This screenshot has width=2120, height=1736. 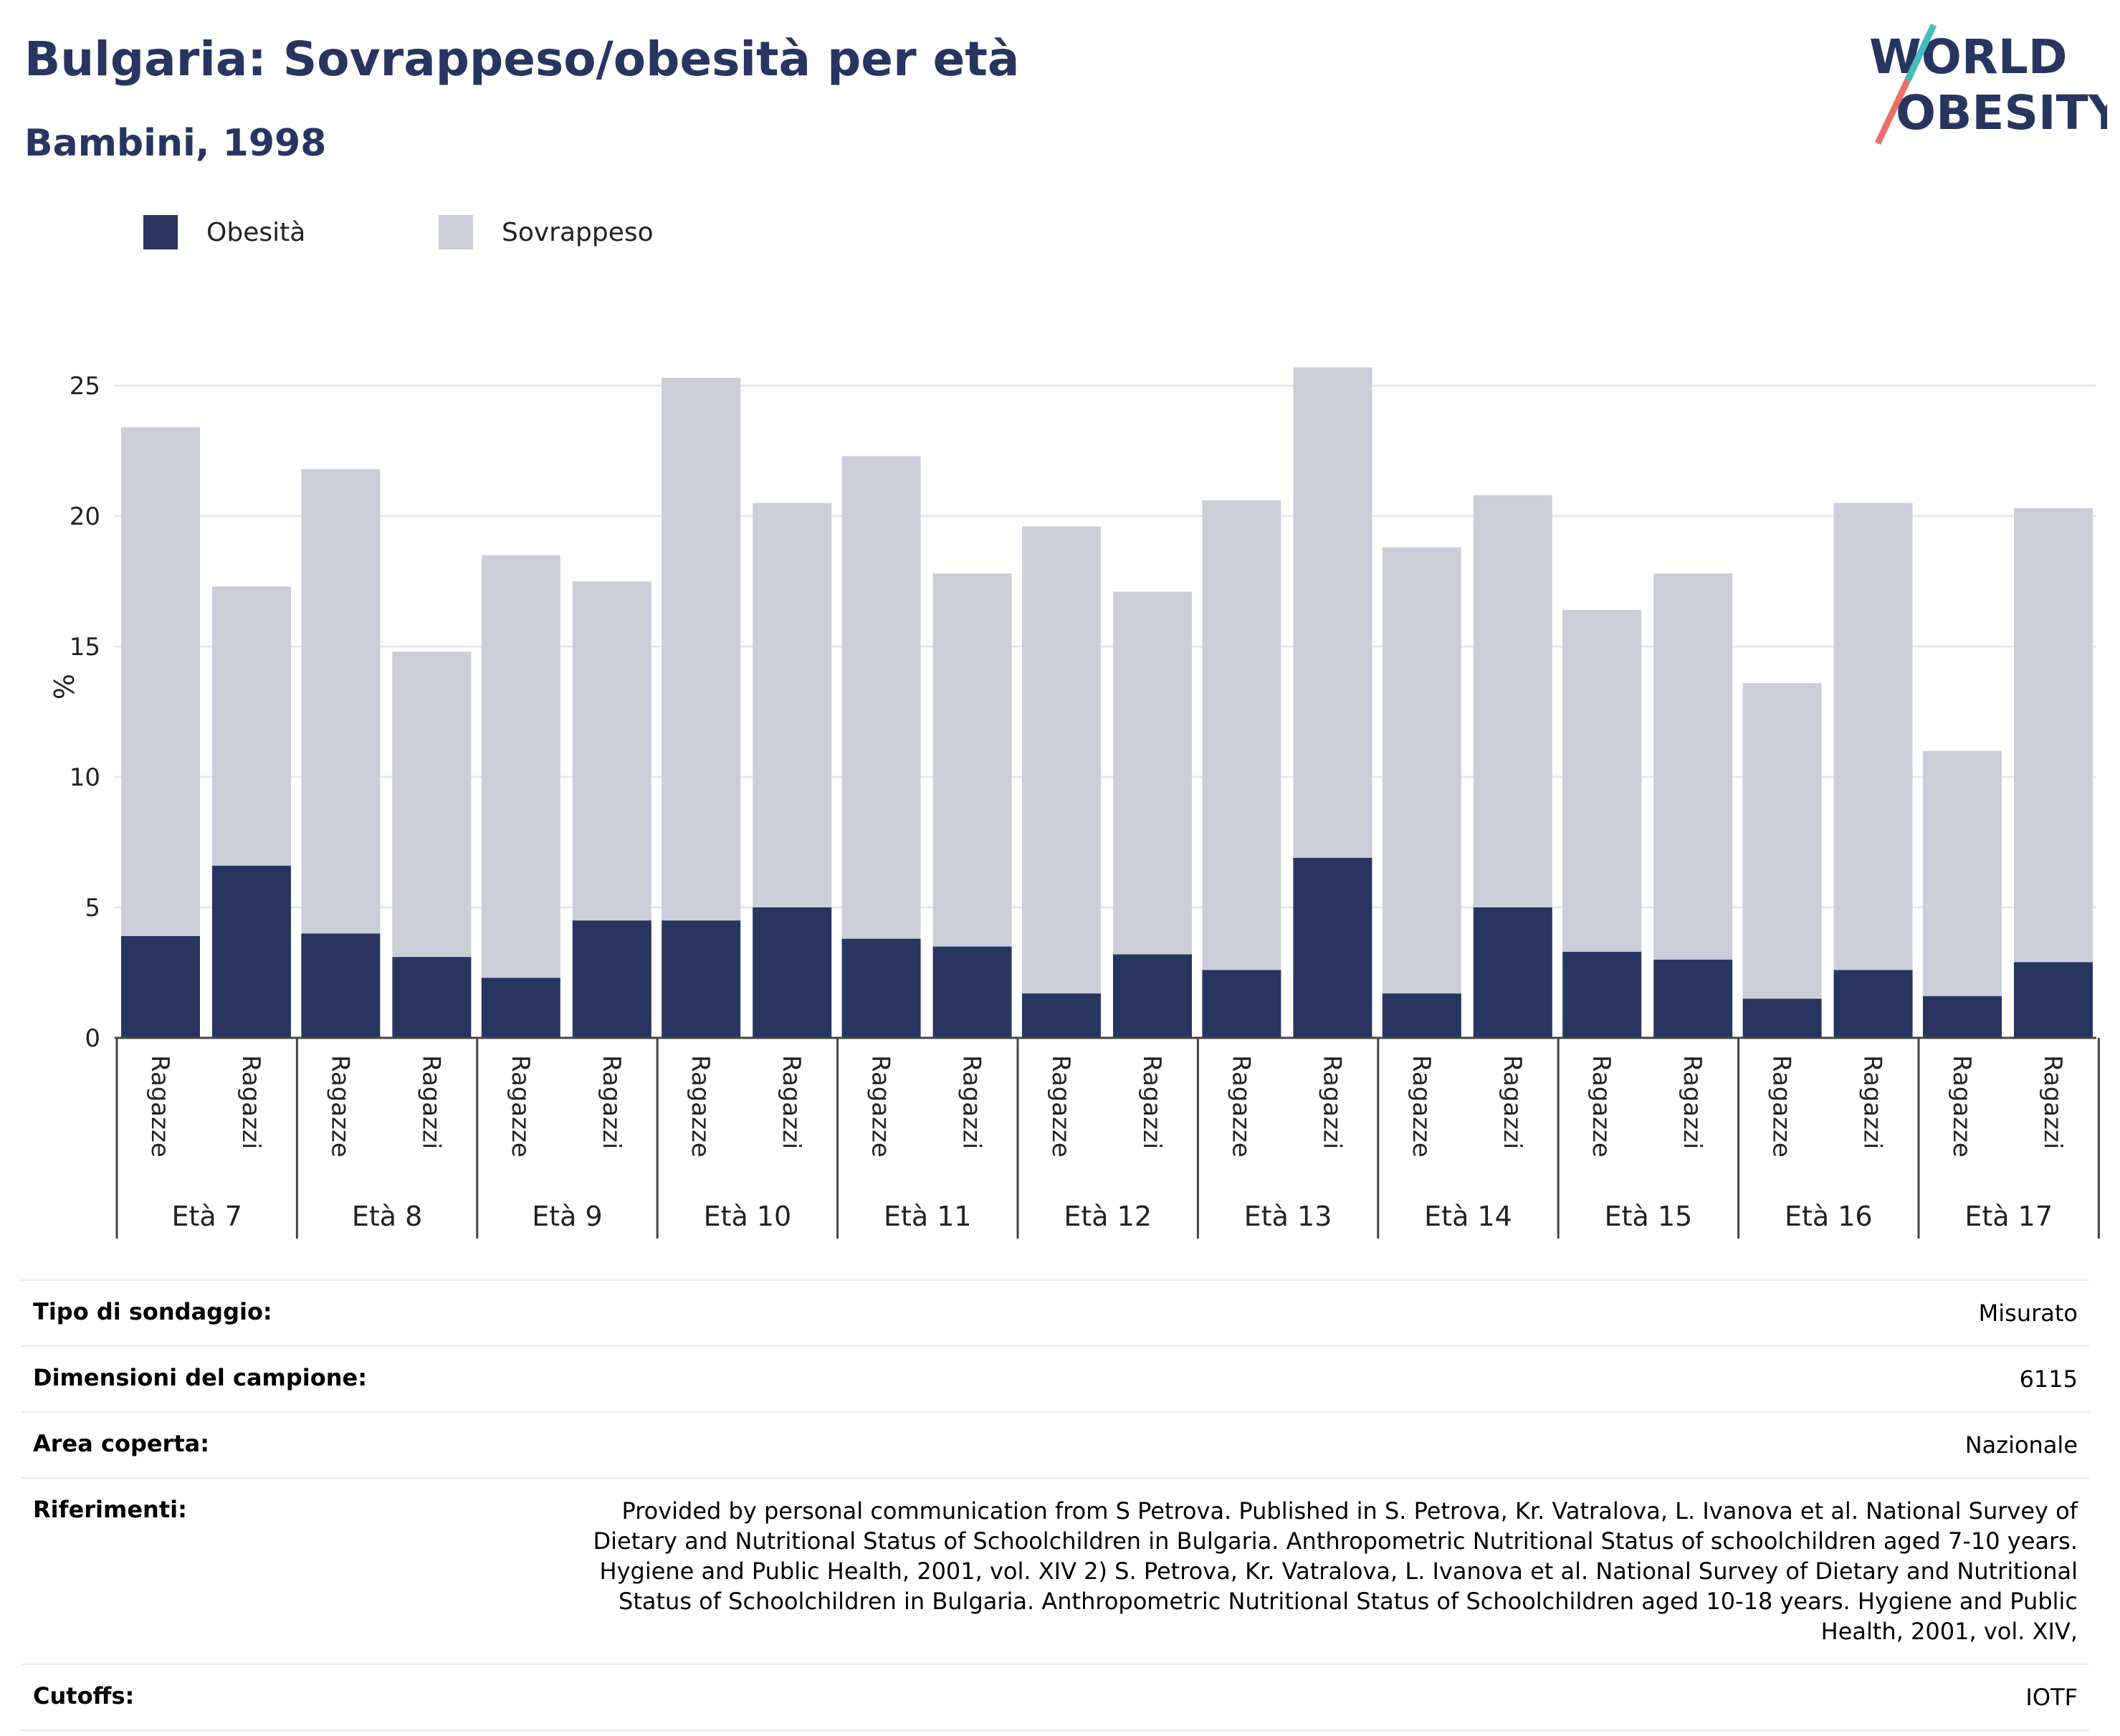 I want to click on info-key-area: Area coperta:, so click(x=122, y=1443).